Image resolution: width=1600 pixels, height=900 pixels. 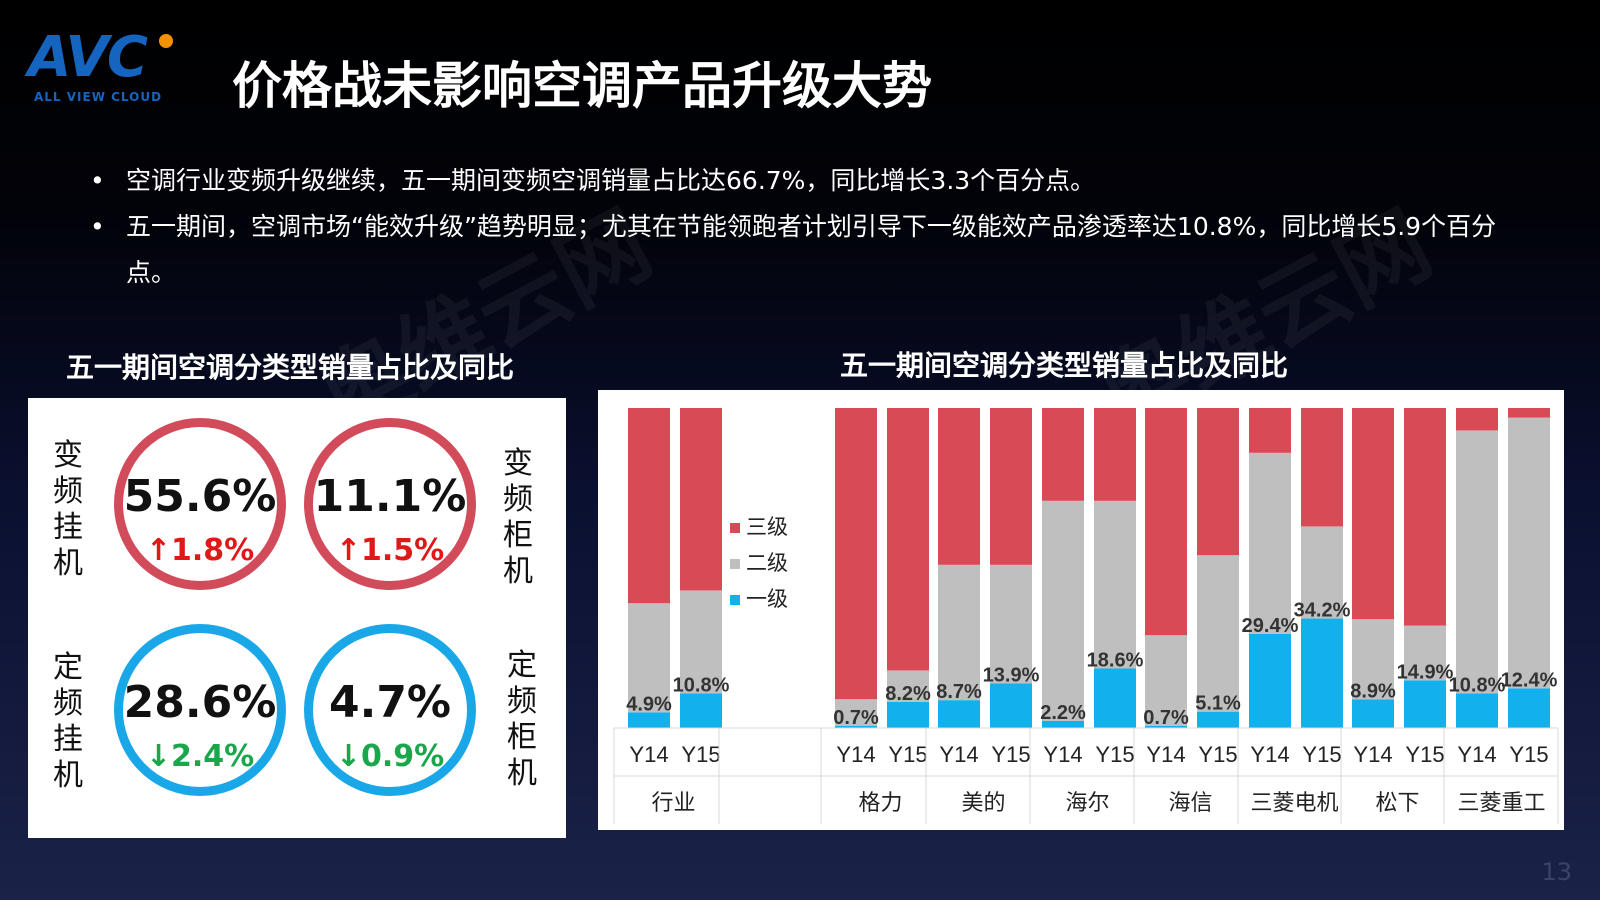 I want to click on stat-change: ↓0.9%, so click(x=390, y=756).